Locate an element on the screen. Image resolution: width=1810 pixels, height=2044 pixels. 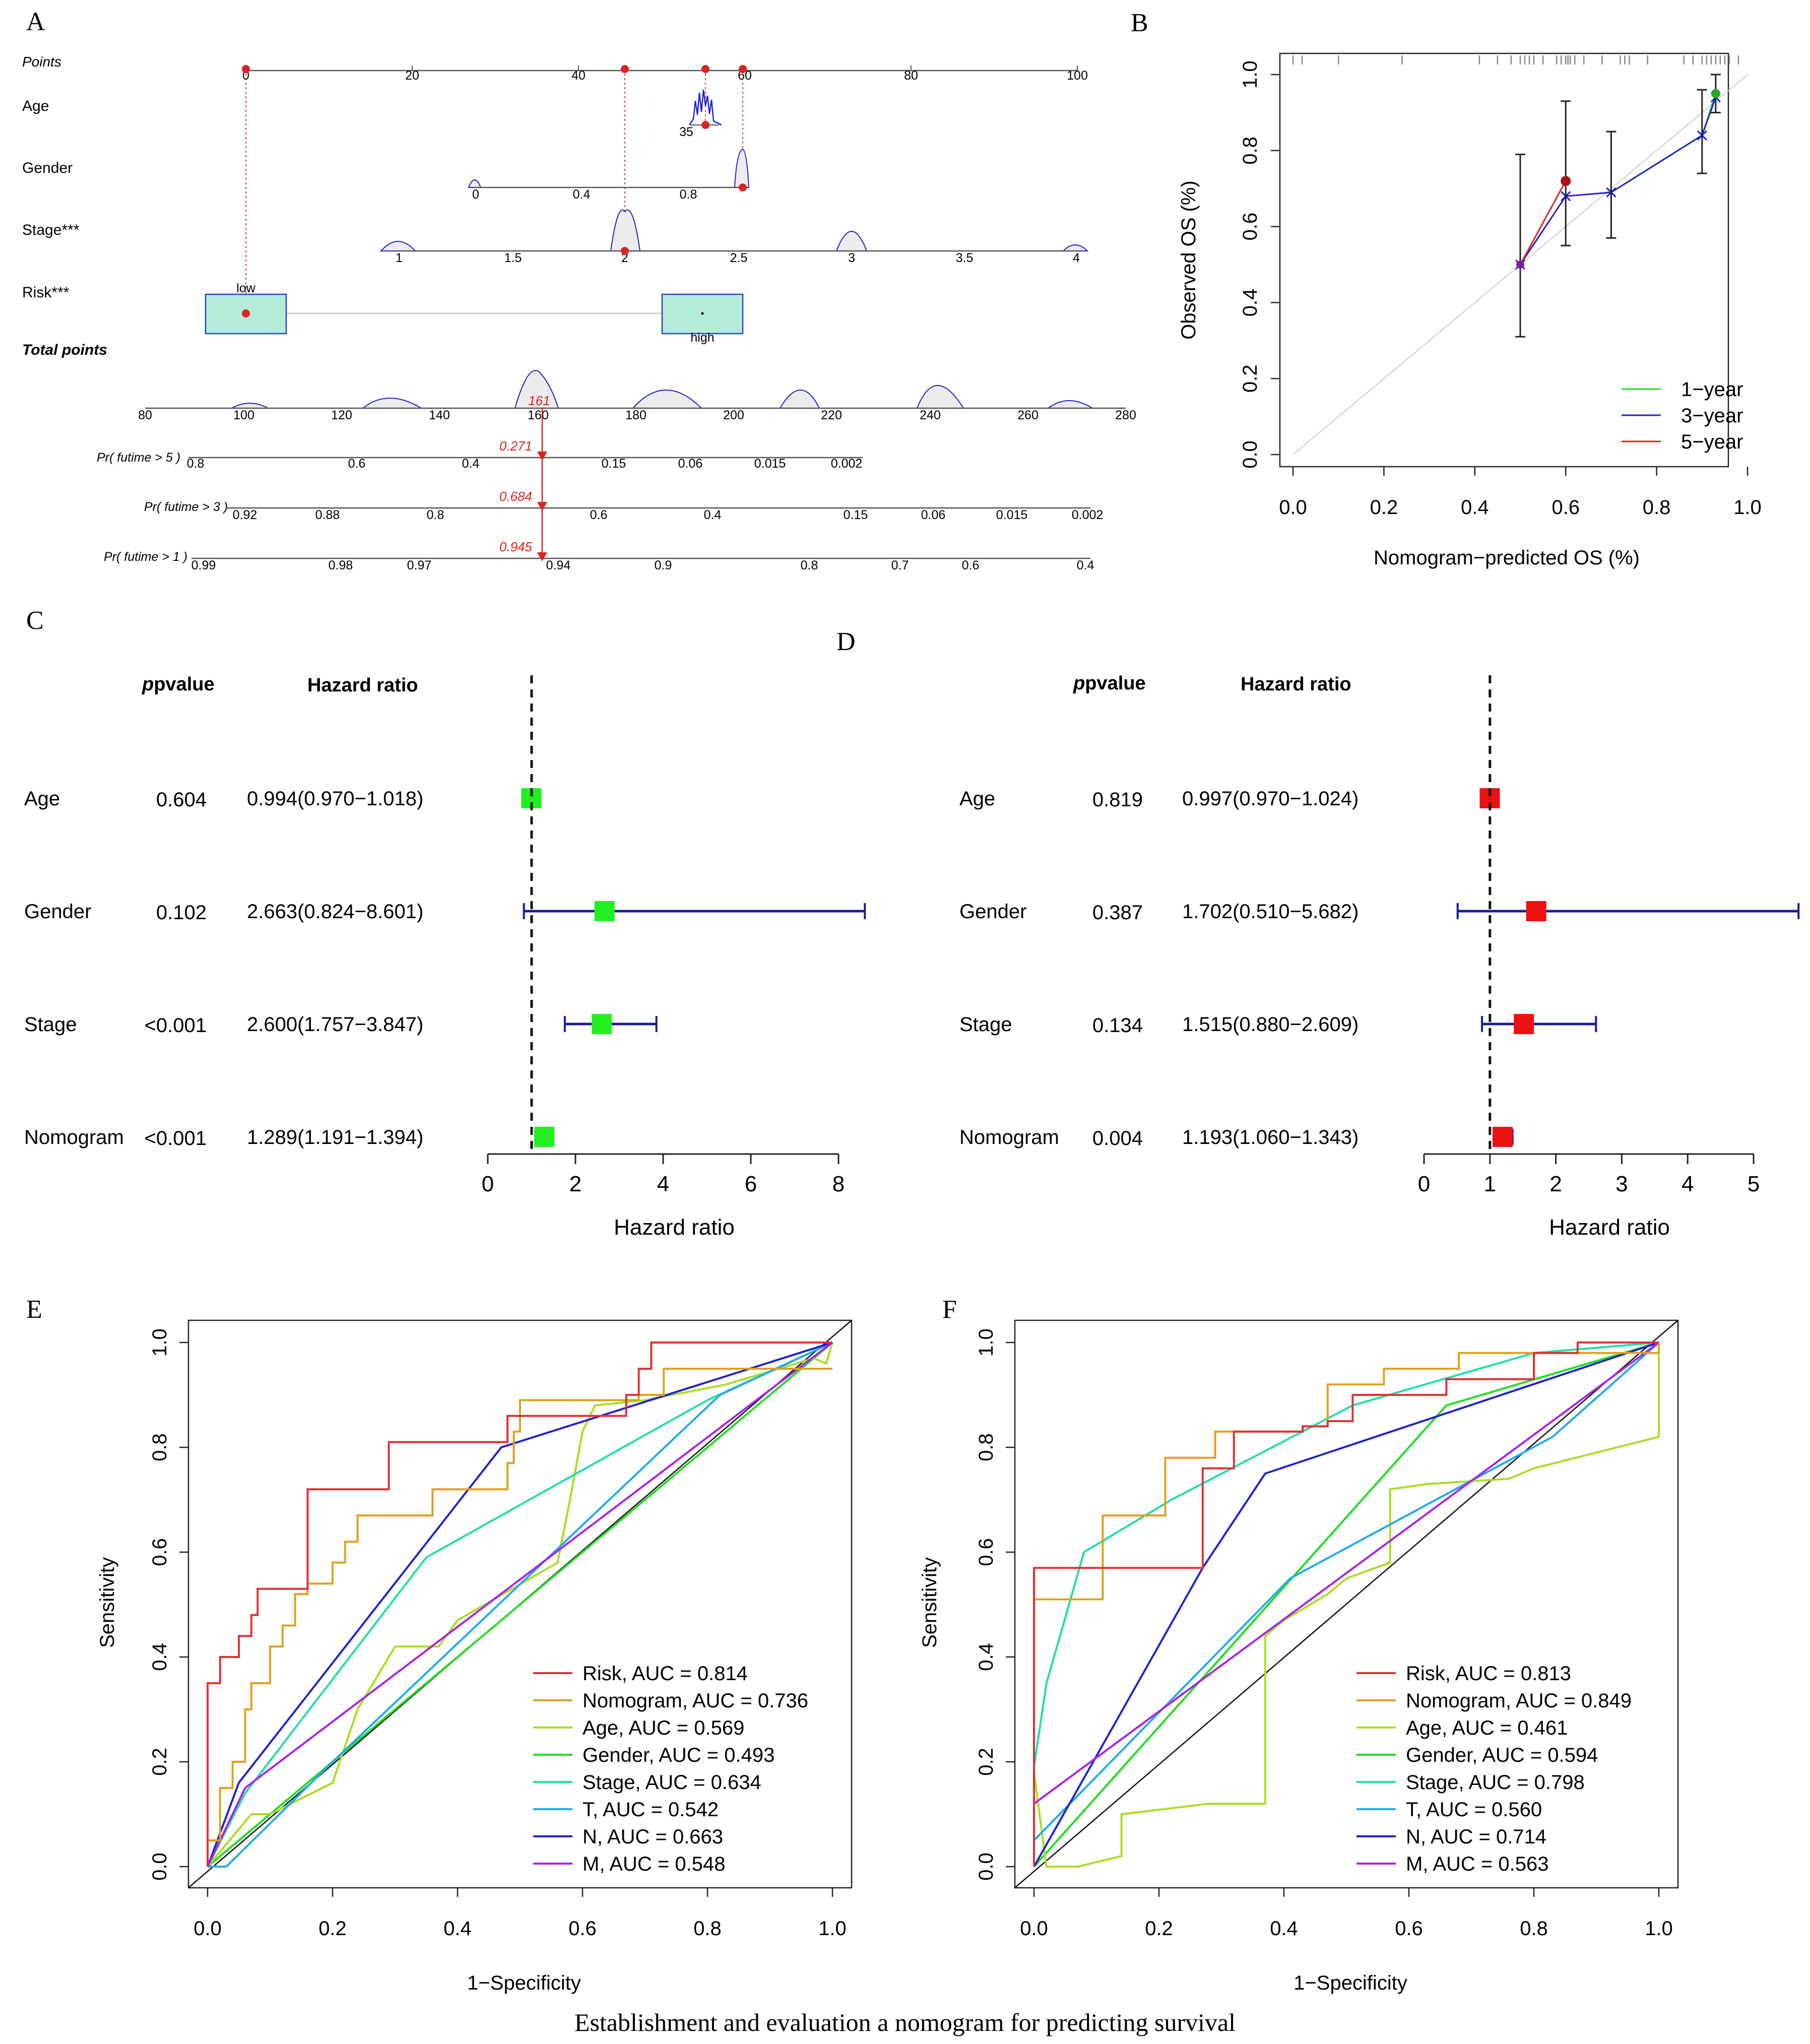
forest-row-pvalue: 0.102 is located at coordinates (181, 913).